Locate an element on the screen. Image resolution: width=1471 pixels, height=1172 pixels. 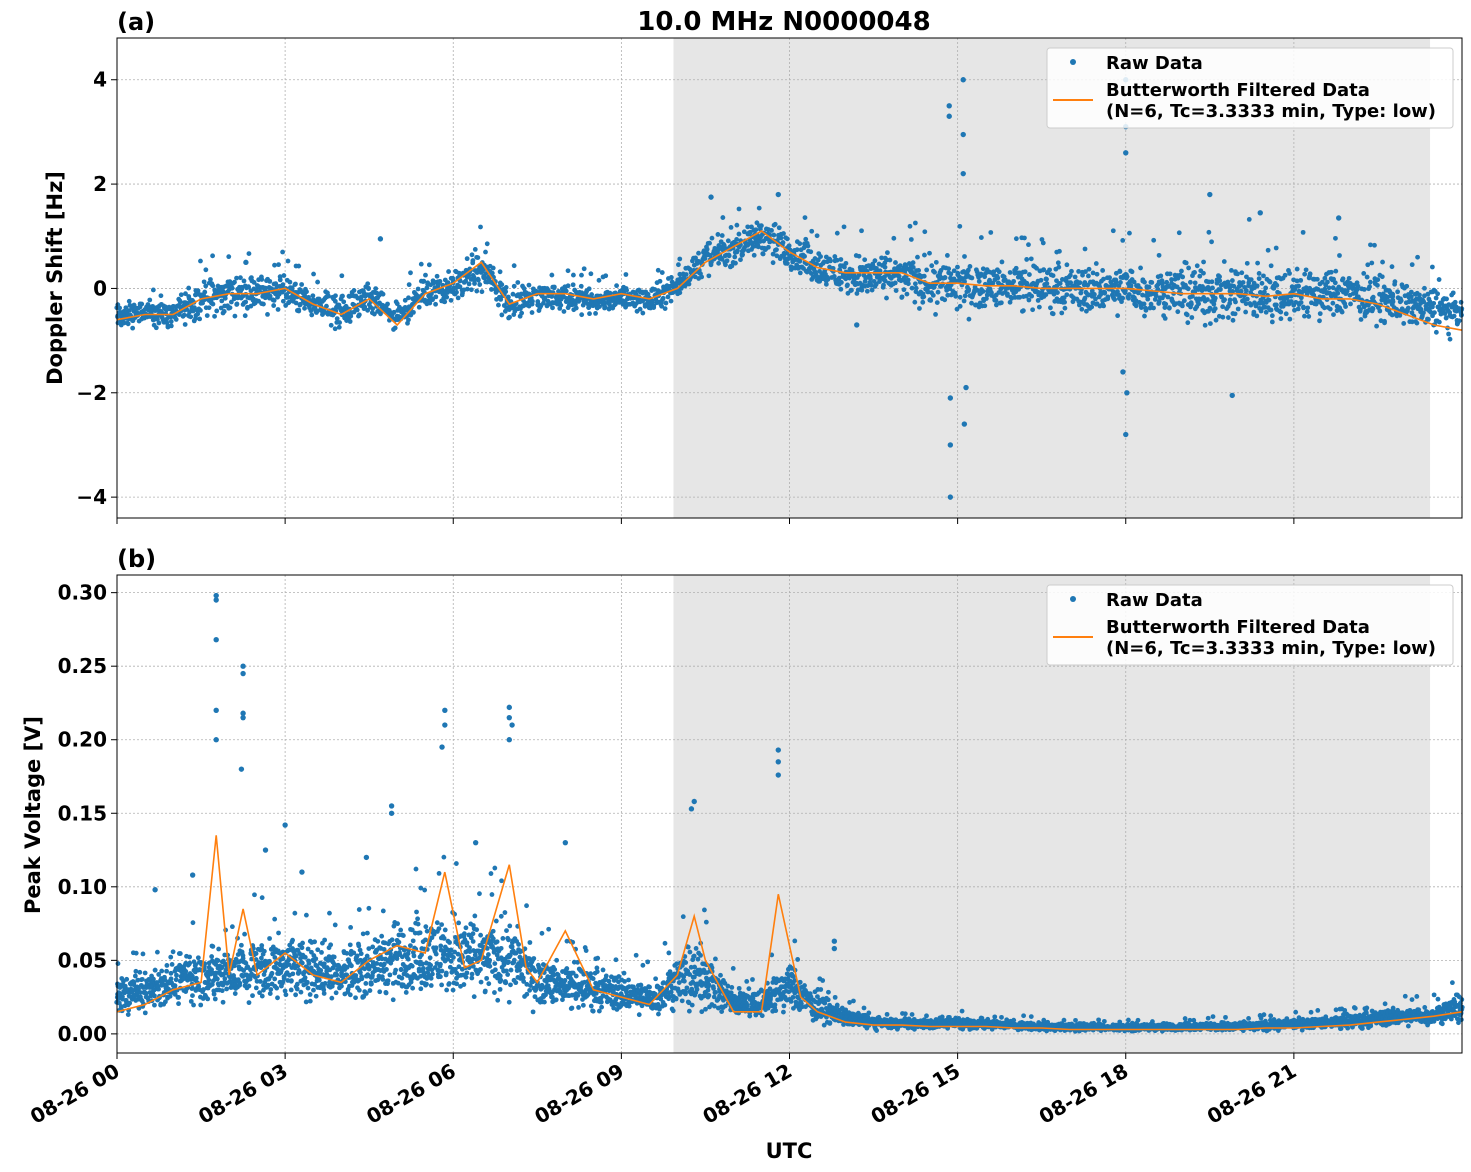
figure-title: 10.0 MHz N0000048 is located at coordinates (783, 22).